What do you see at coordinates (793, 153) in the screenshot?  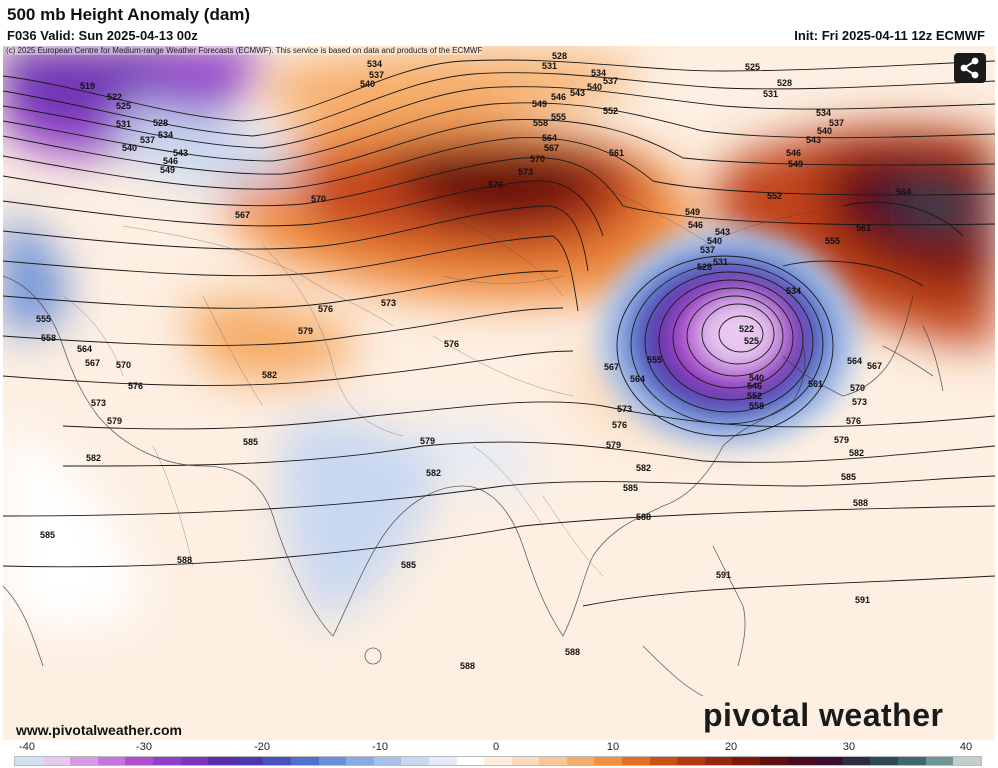 I see `contour-label-546c: 546` at bounding box center [793, 153].